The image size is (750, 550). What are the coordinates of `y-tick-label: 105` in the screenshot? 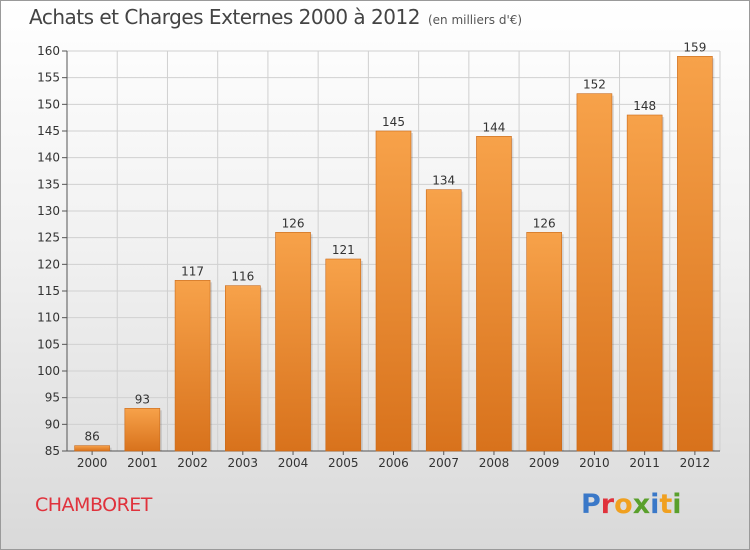 It's located at (48, 344).